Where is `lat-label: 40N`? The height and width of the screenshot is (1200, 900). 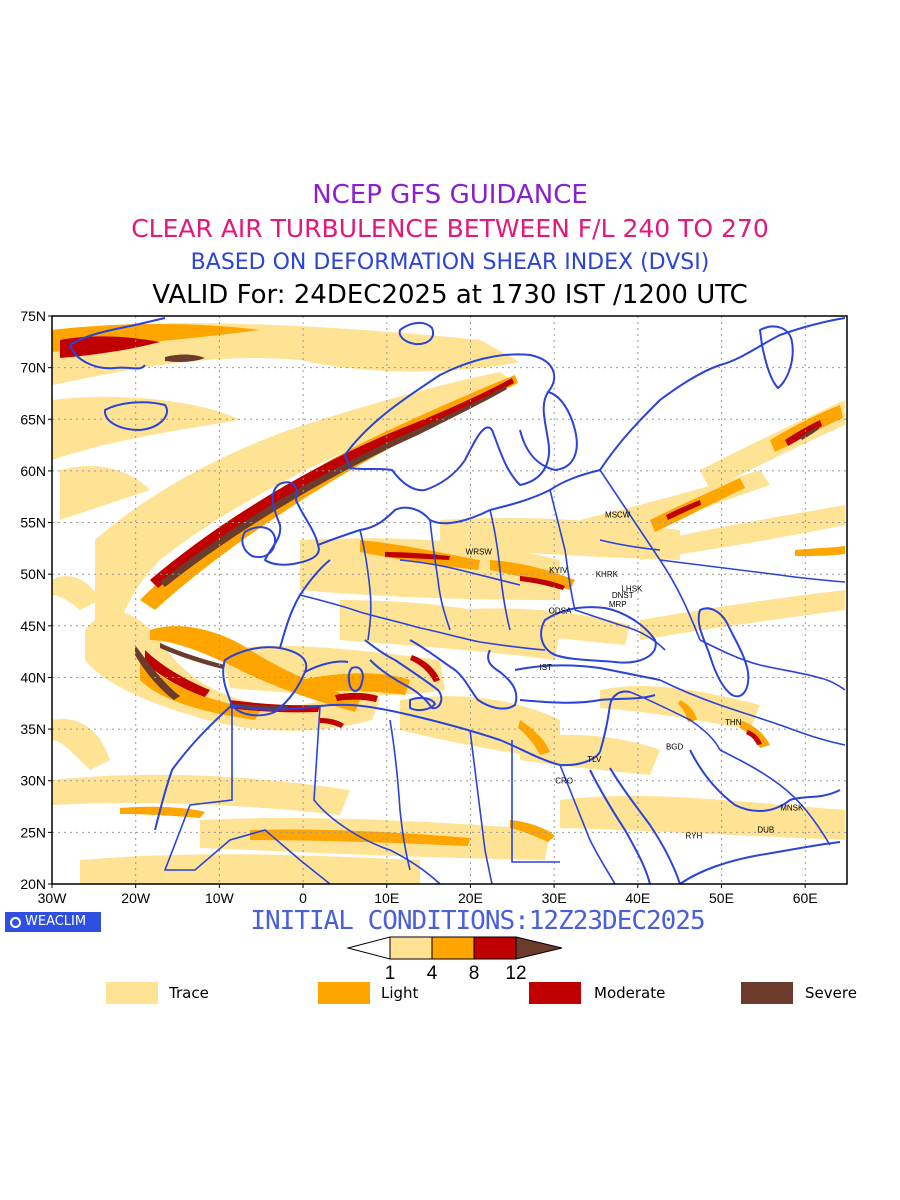 lat-label: 40N is located at coordinates (33, 677).